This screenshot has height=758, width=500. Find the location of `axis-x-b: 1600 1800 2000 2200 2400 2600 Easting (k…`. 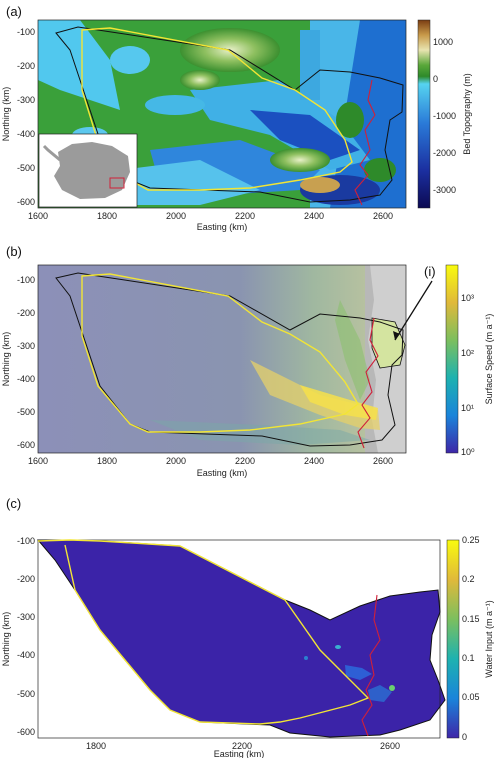

axis-x-b: 1600 1800 2000 2200 2400 2600 Easting (k… is located at coordinates (210, 467).